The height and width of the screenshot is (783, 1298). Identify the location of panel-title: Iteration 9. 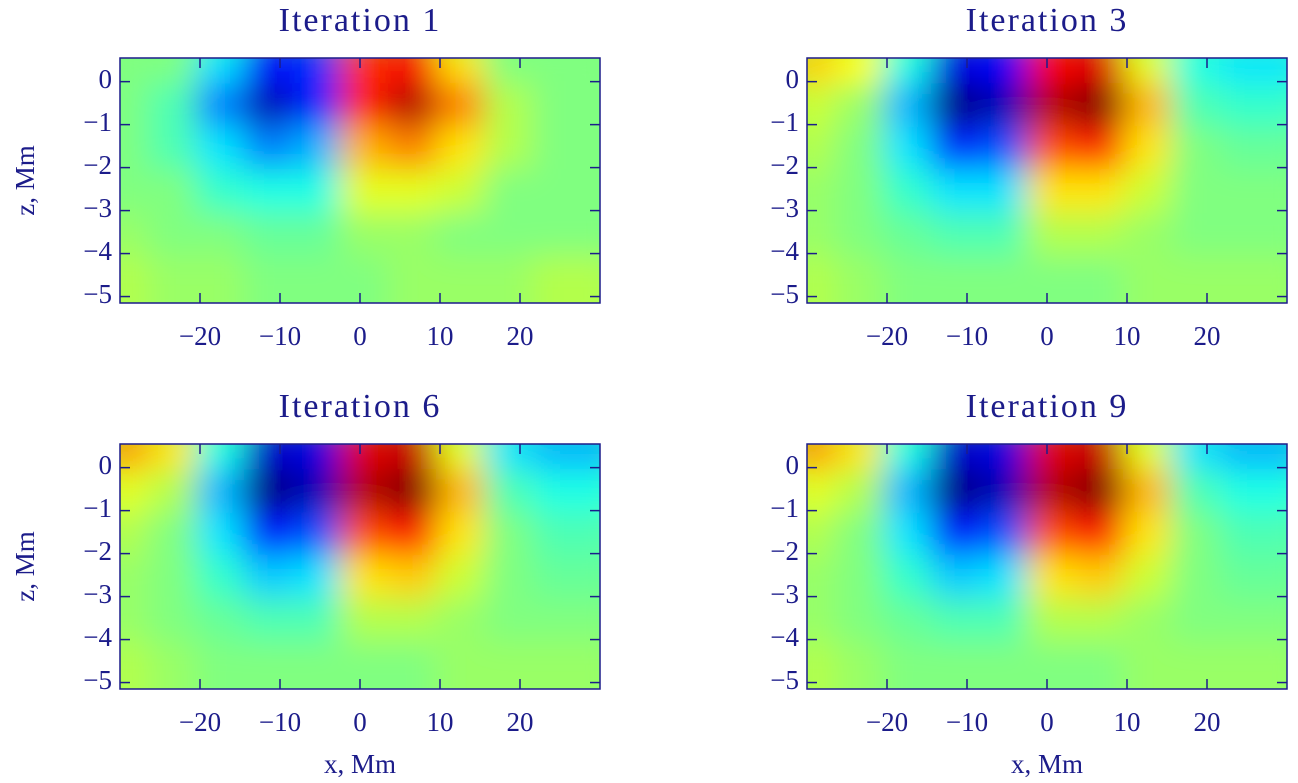
(1047, 406).